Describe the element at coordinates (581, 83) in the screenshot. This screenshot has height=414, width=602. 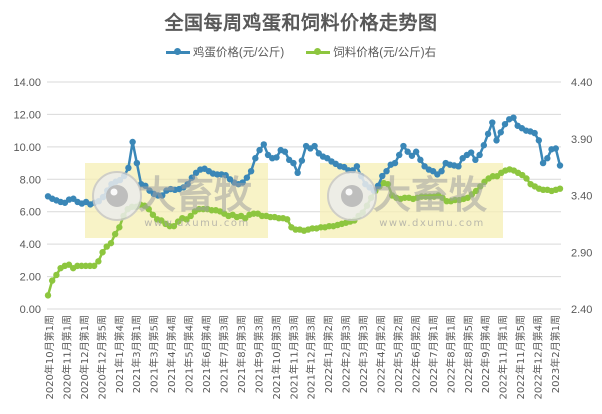
I see `right-axis-tick-label: 4.40` at that location.